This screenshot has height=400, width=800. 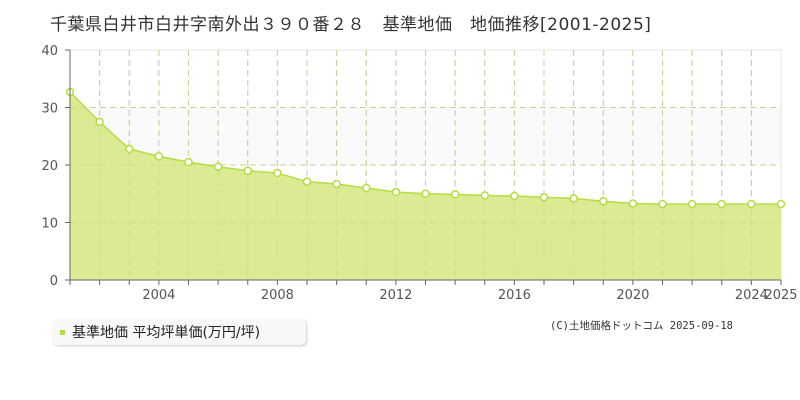 I want to click on y-tick-label: 40, so click(x=49, y=51).